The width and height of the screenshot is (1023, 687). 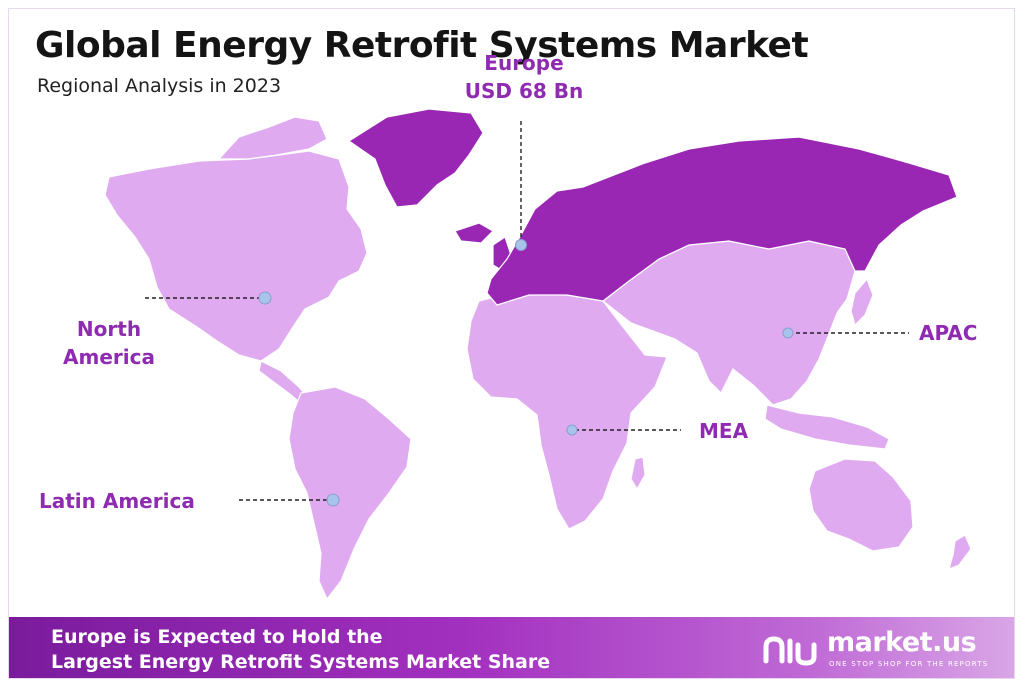 I want to click on north-america-region, so click(x=236, y=256).